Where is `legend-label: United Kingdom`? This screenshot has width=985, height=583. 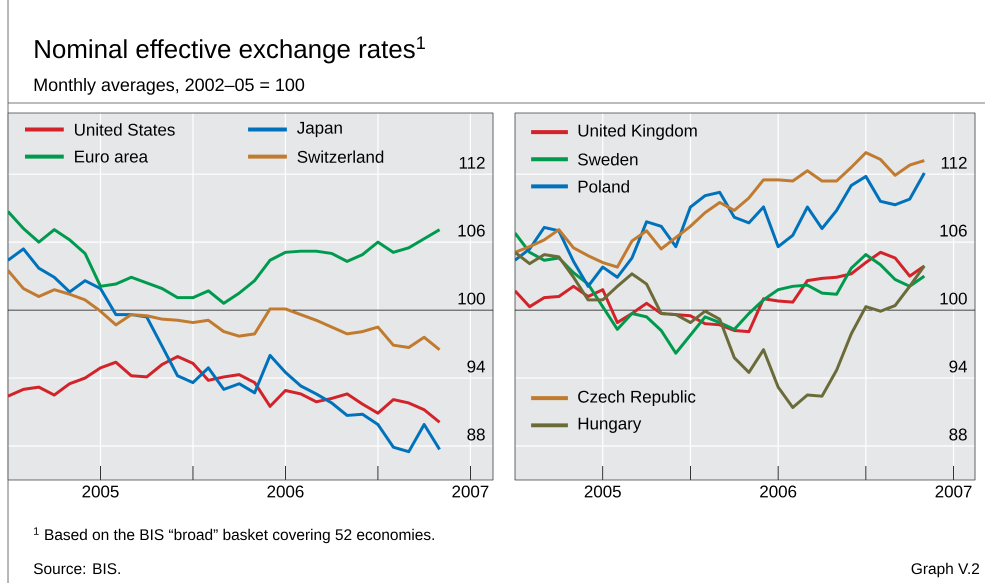
legend-label: United Kingdom is located at coordinates (637, 132).